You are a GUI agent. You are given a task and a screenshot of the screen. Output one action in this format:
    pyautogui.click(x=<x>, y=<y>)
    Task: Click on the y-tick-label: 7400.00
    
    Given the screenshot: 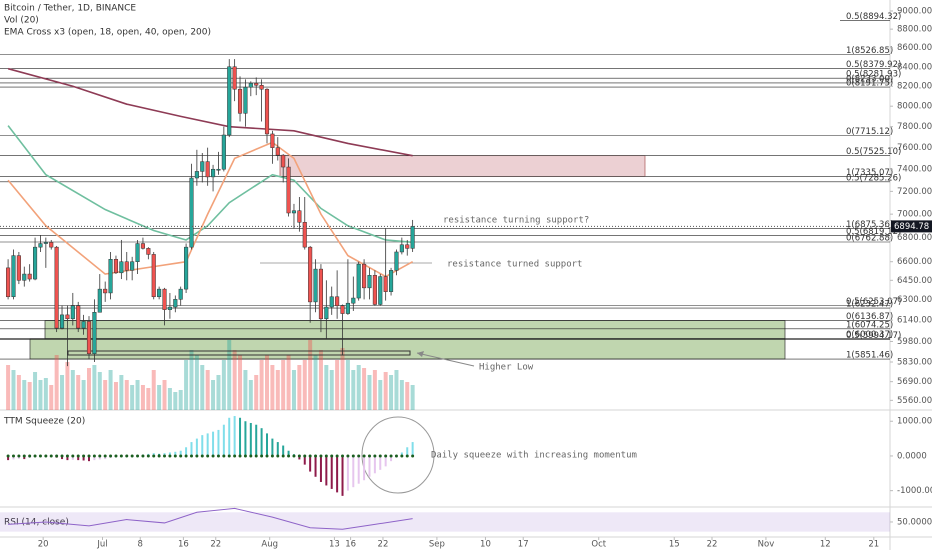 What is the action you would take?
    pyautogui.click(x=914, y=170)
    